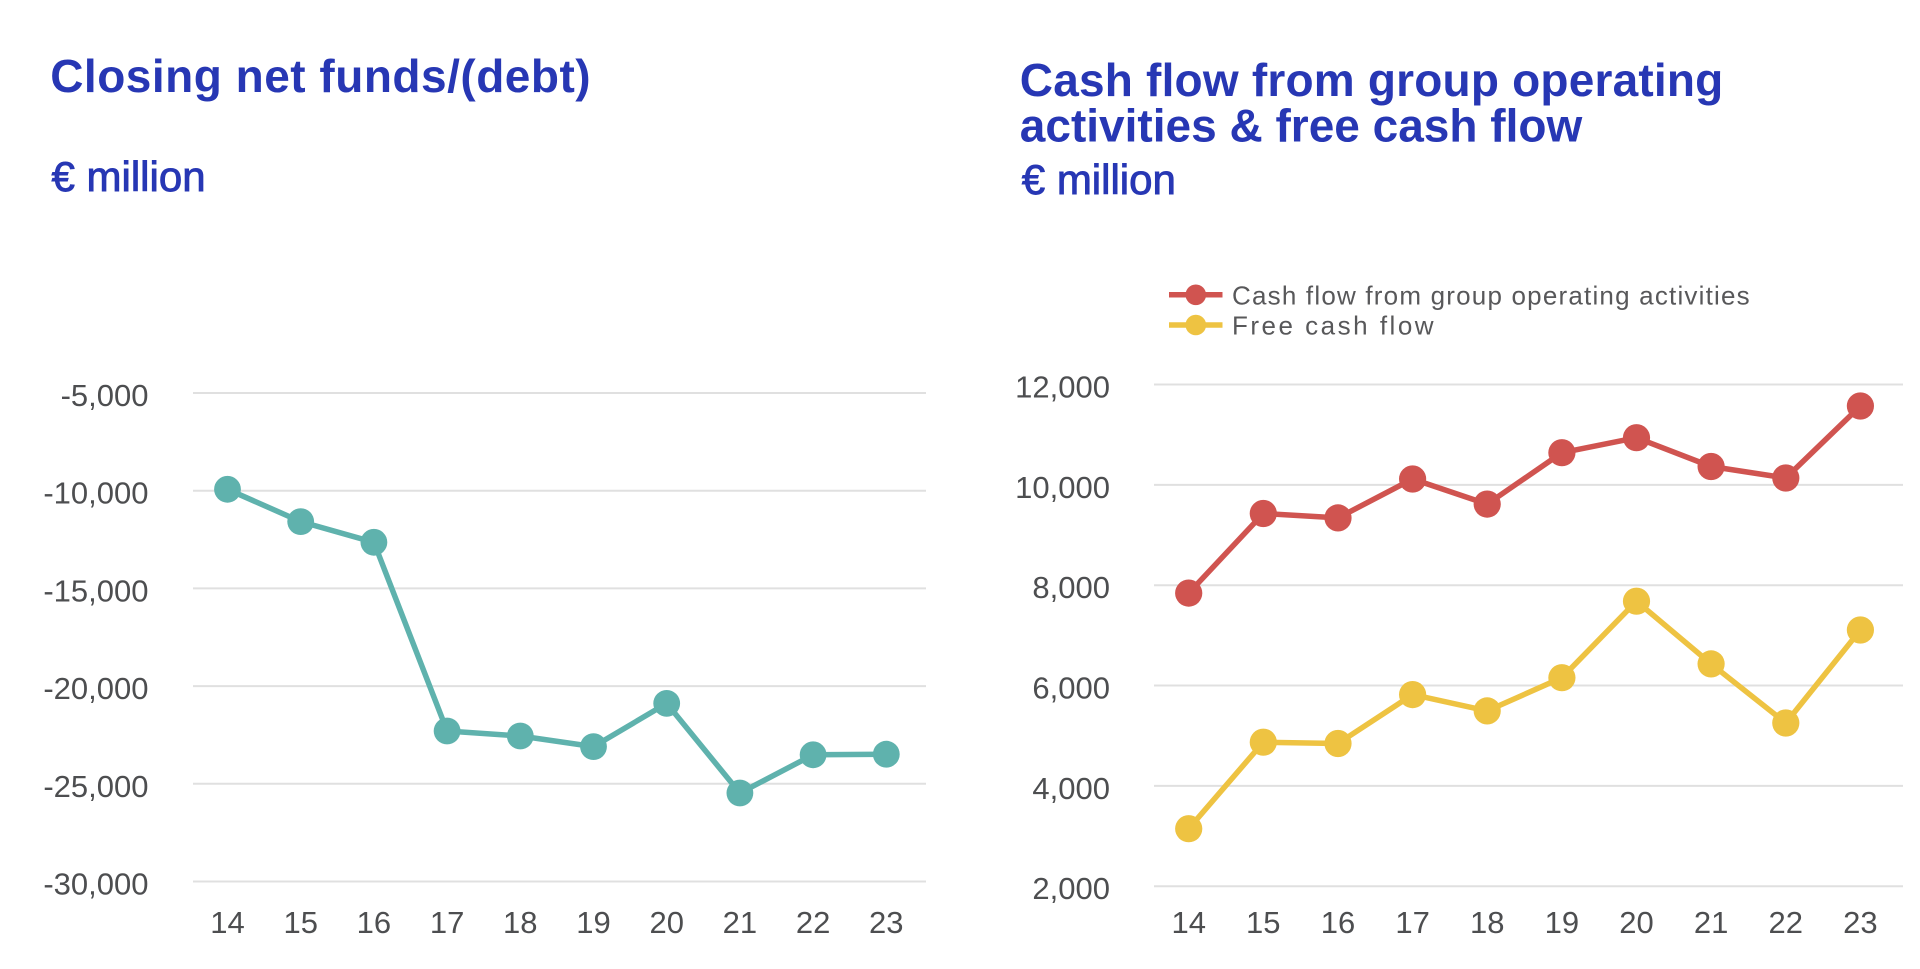 Image resolution: width=1920 pixels, height=969 pixels. What do you see at coordinates (1062, 387) in the screenshot?
I see `svg-text: 12,000` at bounding box center [1062, 387].